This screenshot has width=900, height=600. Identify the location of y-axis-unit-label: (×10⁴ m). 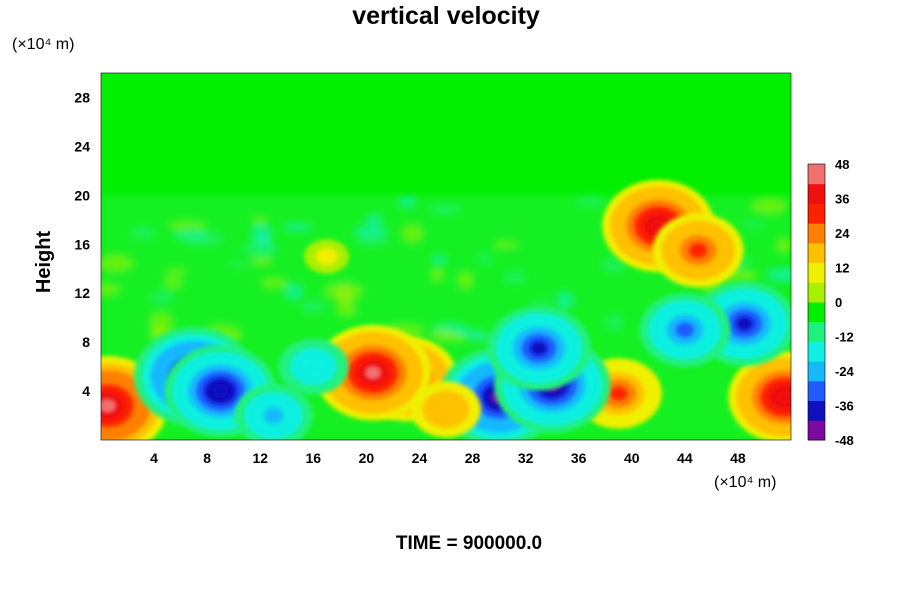
(43, 44).